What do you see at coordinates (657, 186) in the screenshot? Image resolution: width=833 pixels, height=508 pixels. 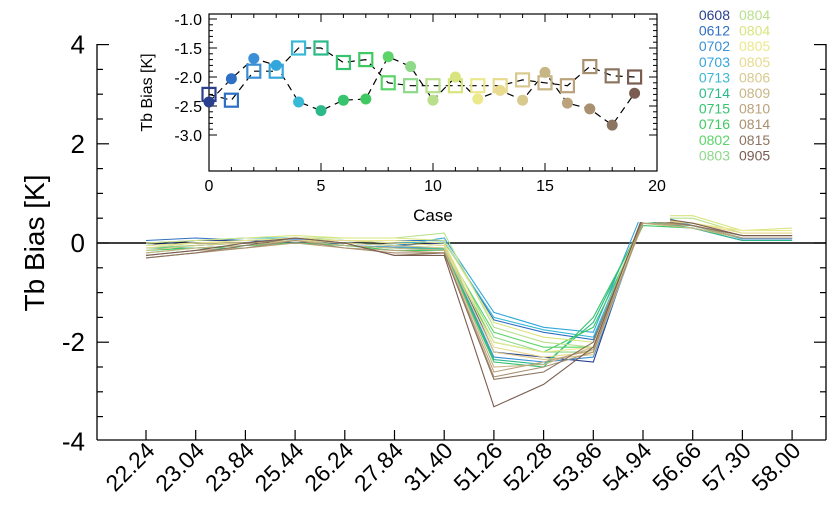 I see `inset-x-tick-label: 20` at bounding box center [657, 186].